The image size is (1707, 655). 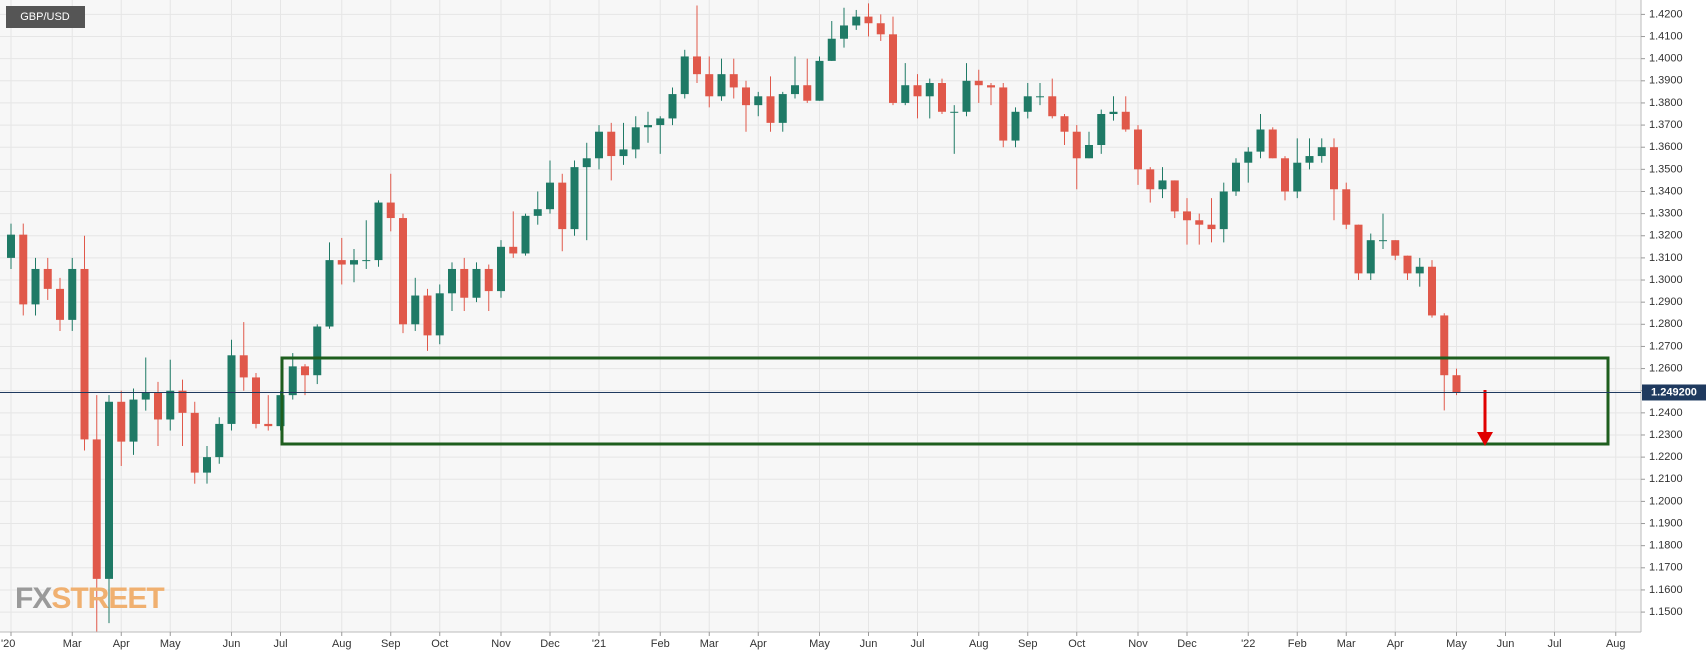 What do you see at coordinates (1666, 214) in the screenshot?
I see `y-tick-label: 1.3300` at bounding box center [1666, 214].